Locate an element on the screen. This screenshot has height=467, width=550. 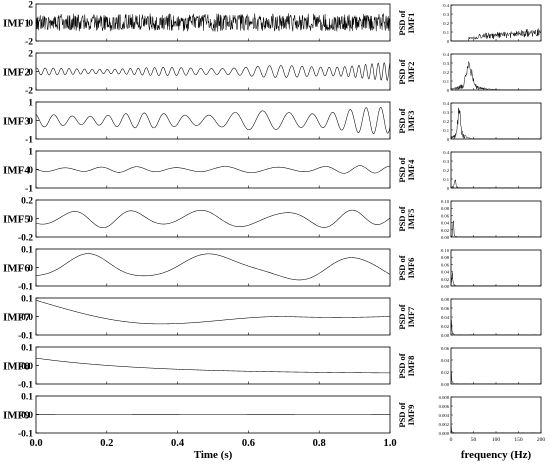
psd-y-tick-label: 0.04 is located at coordinates (445, 223).